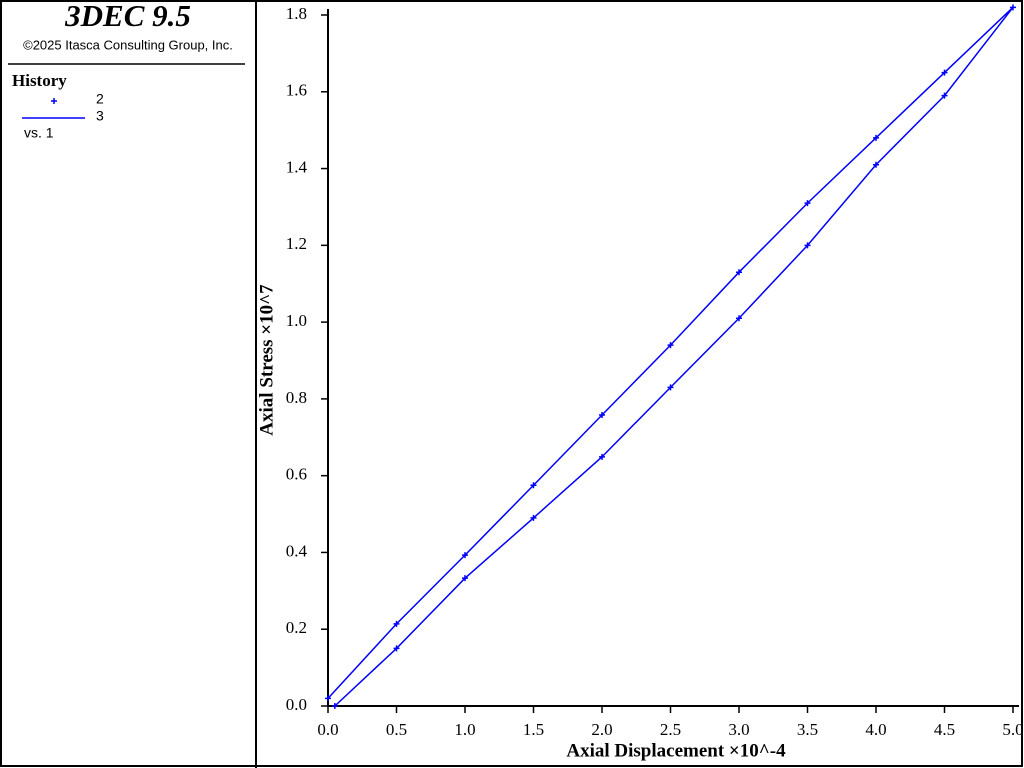  What do you see at coordinates (738, 729) in the screenshot?
I see `x-tick-label: 3.0` at bounding box center [738, 729].